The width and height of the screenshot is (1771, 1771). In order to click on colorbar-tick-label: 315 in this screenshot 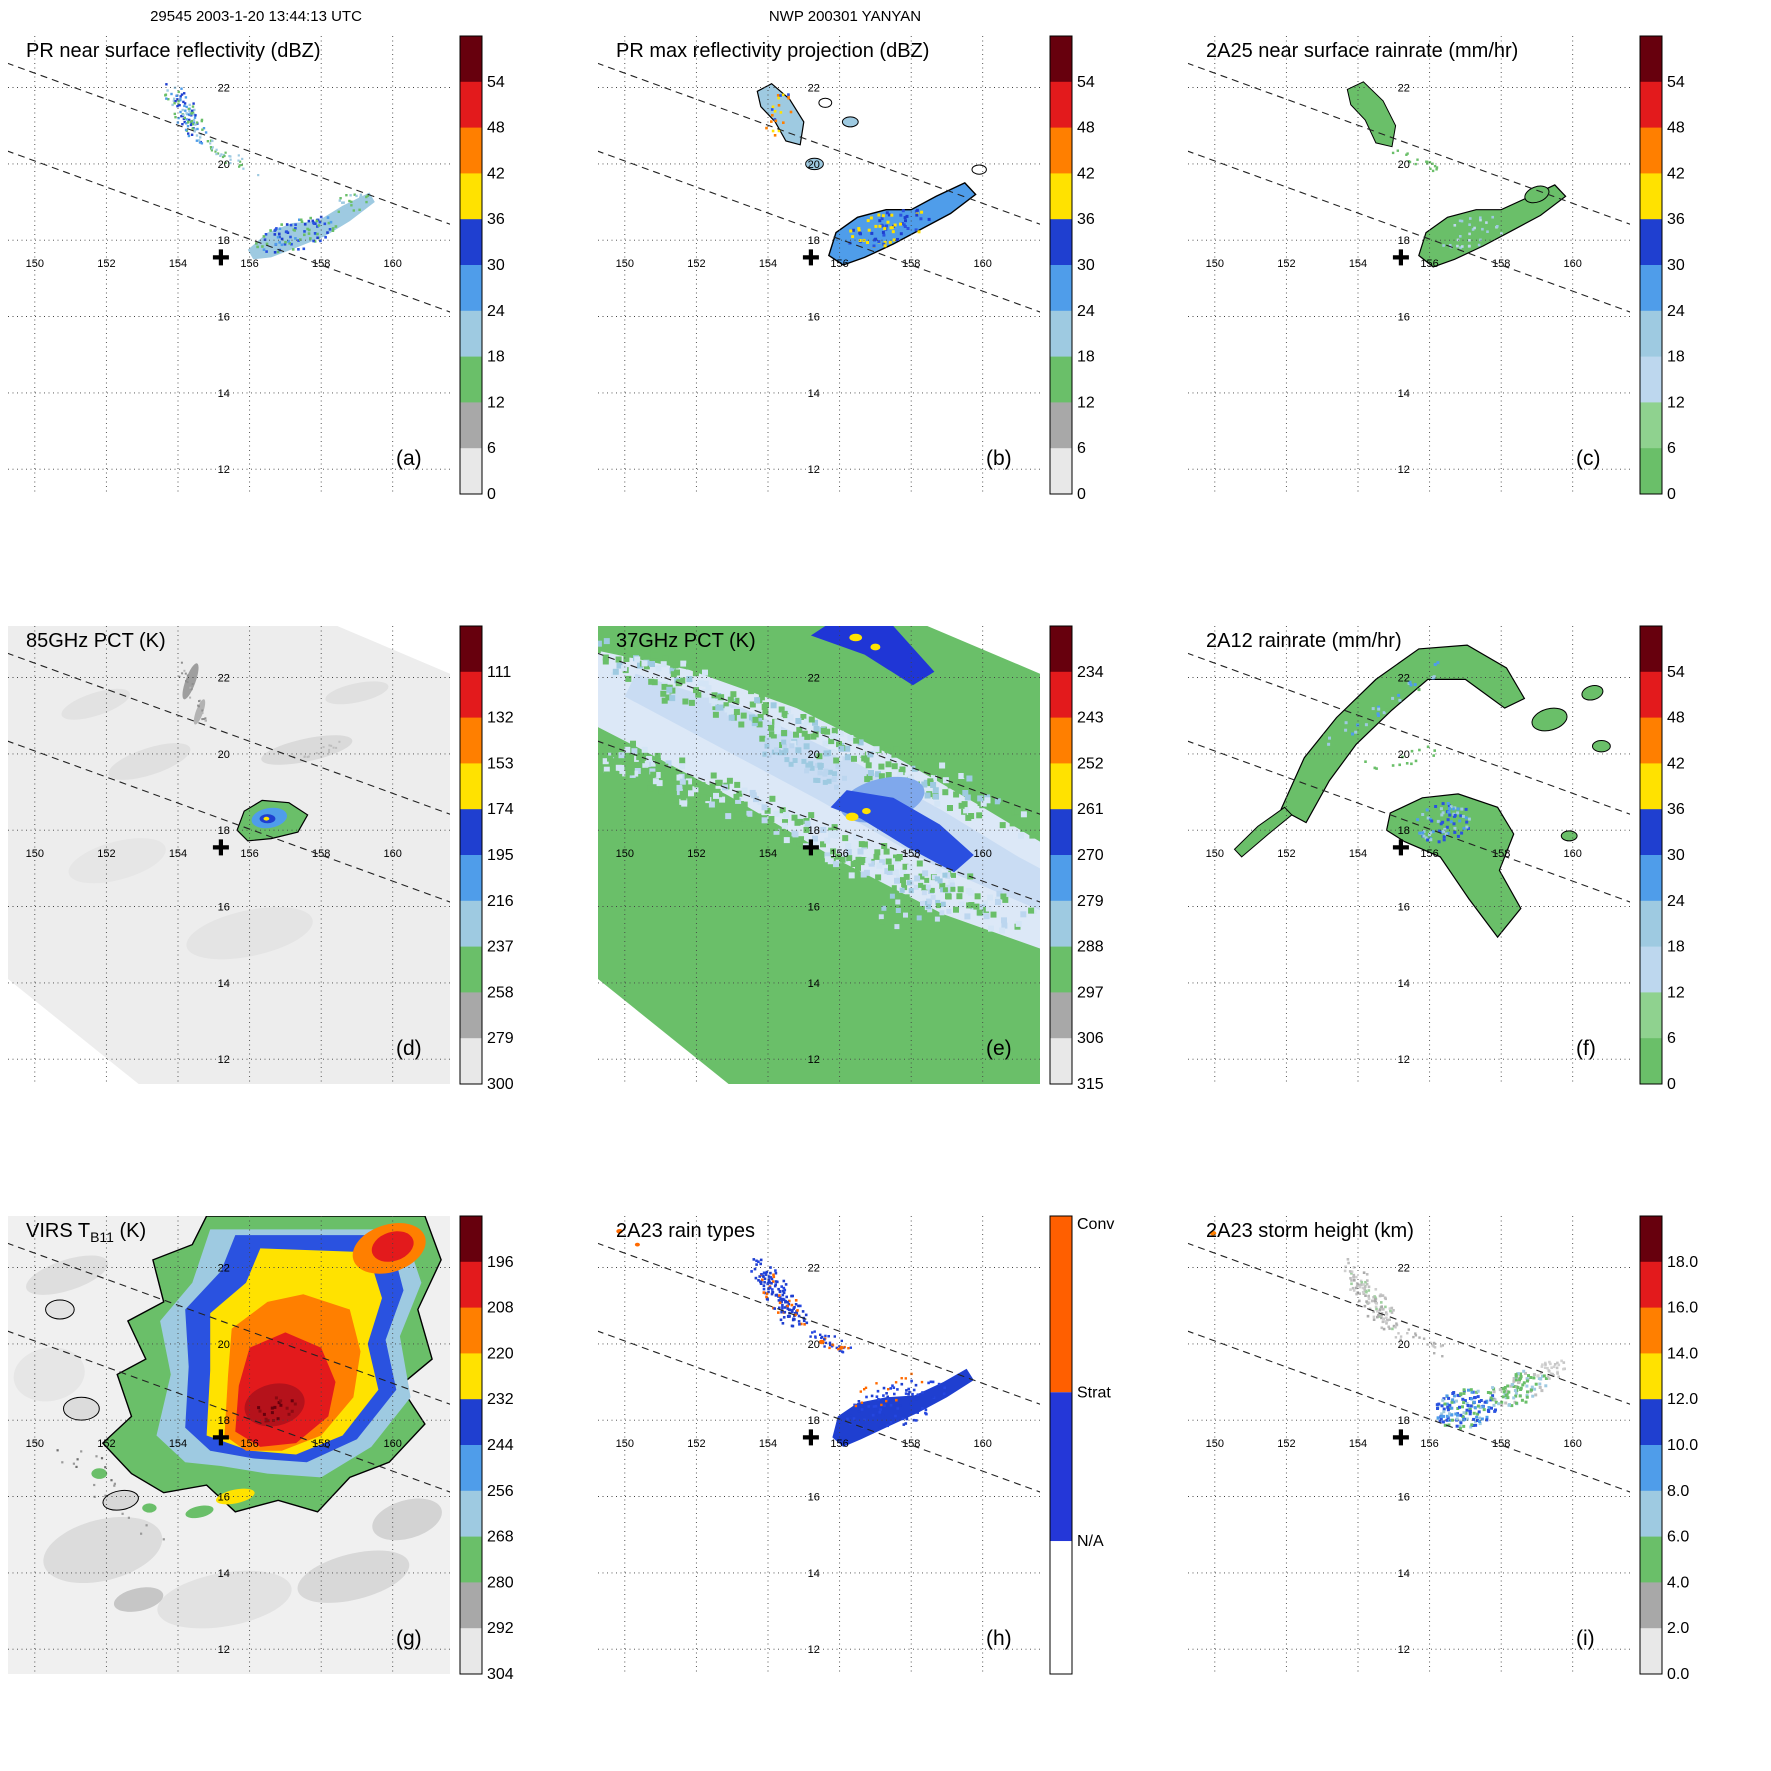, I will do `click(1090, 1084)`.